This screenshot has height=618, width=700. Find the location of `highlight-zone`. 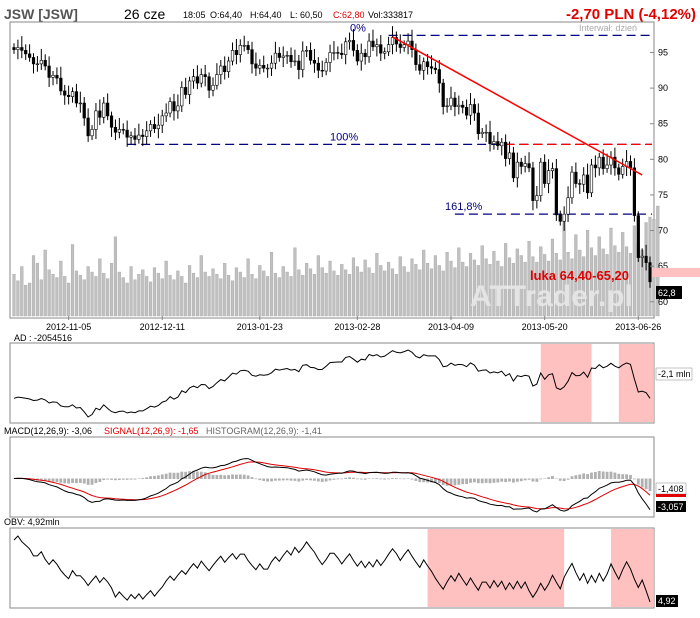

highlight-zone is located at coordinates (566, 383).